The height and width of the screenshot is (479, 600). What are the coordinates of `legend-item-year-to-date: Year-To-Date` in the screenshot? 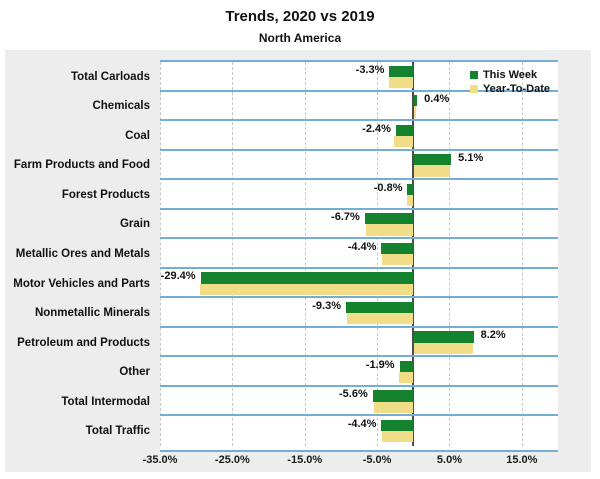 It's located at (509, 89).